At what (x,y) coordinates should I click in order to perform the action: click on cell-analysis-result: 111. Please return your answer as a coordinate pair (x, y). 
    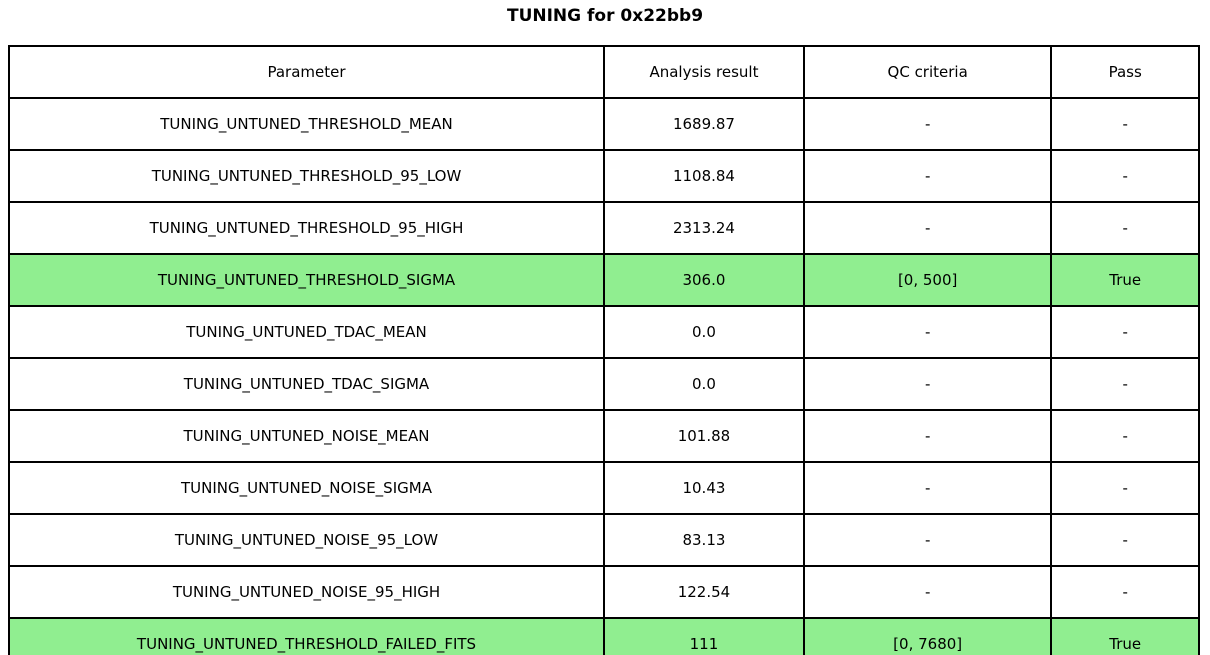
    Looking at the image, I should click on (704, 636).